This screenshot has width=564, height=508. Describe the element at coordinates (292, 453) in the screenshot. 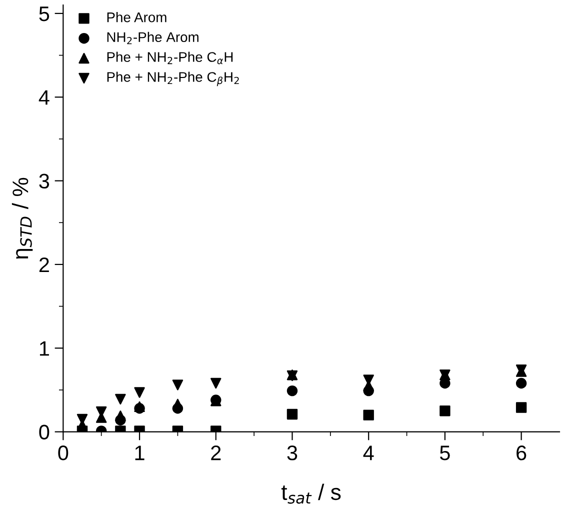

I see `x-tick-label: 3` at that location.